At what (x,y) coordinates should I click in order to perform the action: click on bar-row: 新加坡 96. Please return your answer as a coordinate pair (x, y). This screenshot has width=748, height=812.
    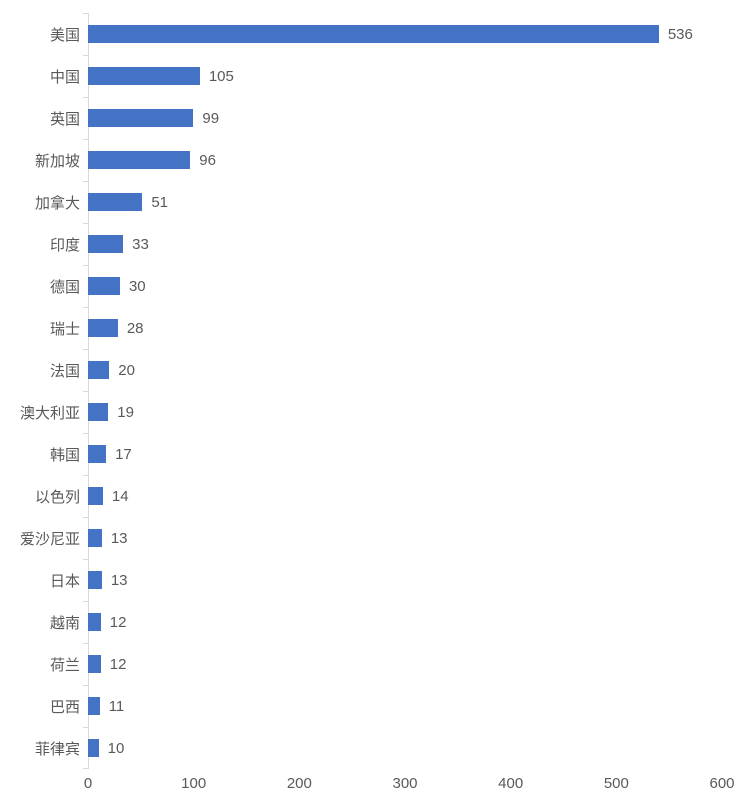
    Looking at the image, I should click on (374, 160).